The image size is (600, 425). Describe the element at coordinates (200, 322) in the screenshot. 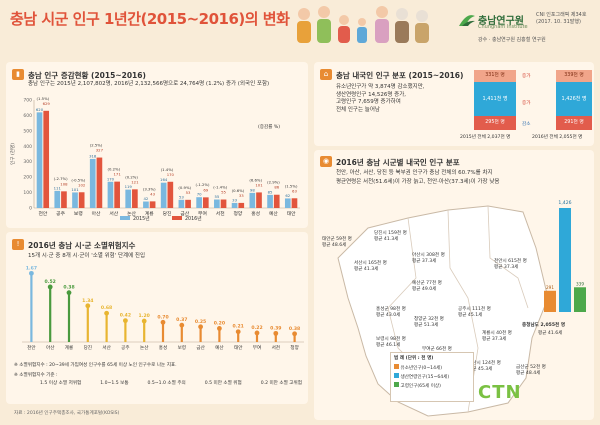

I see `risk-value-label: 0.25` at that location.